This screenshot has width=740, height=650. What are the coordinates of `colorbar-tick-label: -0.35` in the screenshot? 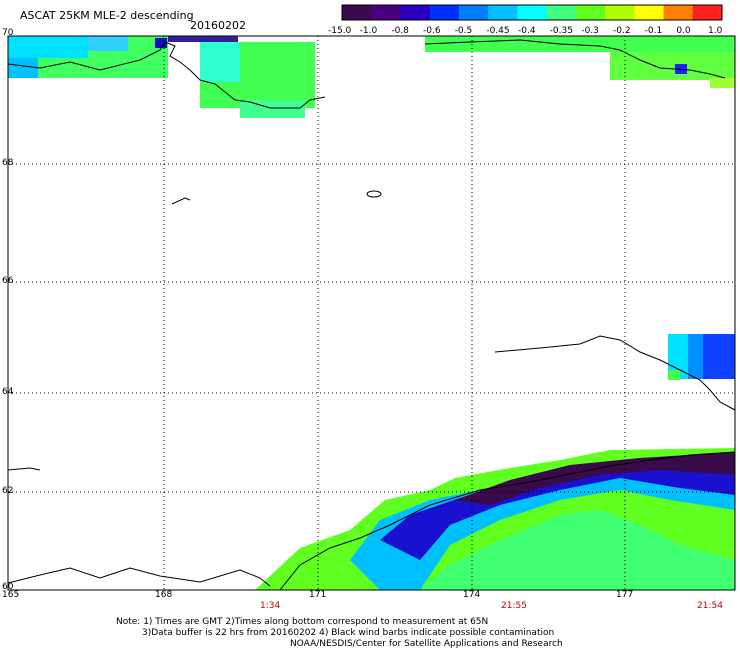 It's located at (561, 31).